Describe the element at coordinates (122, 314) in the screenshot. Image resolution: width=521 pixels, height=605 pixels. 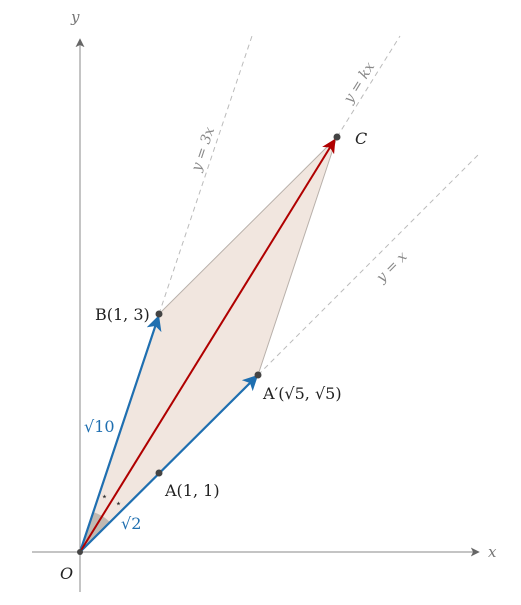
I see `label-point-B: B(1, 3)` at that location.